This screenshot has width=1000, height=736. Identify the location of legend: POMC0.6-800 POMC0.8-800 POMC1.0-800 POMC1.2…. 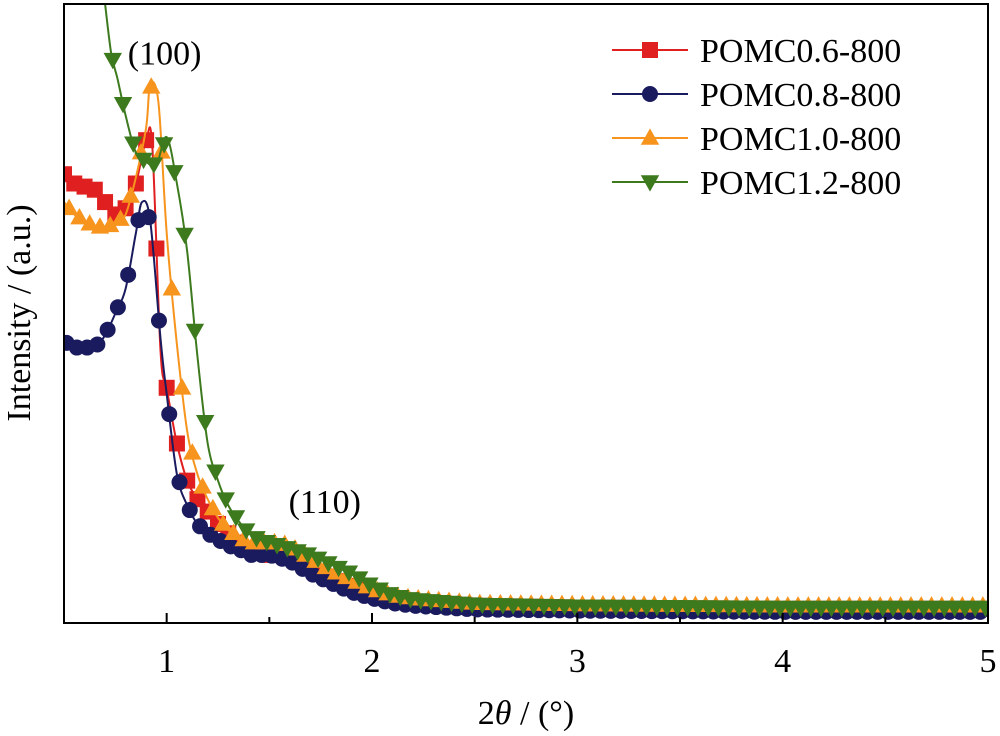
(756, 117).